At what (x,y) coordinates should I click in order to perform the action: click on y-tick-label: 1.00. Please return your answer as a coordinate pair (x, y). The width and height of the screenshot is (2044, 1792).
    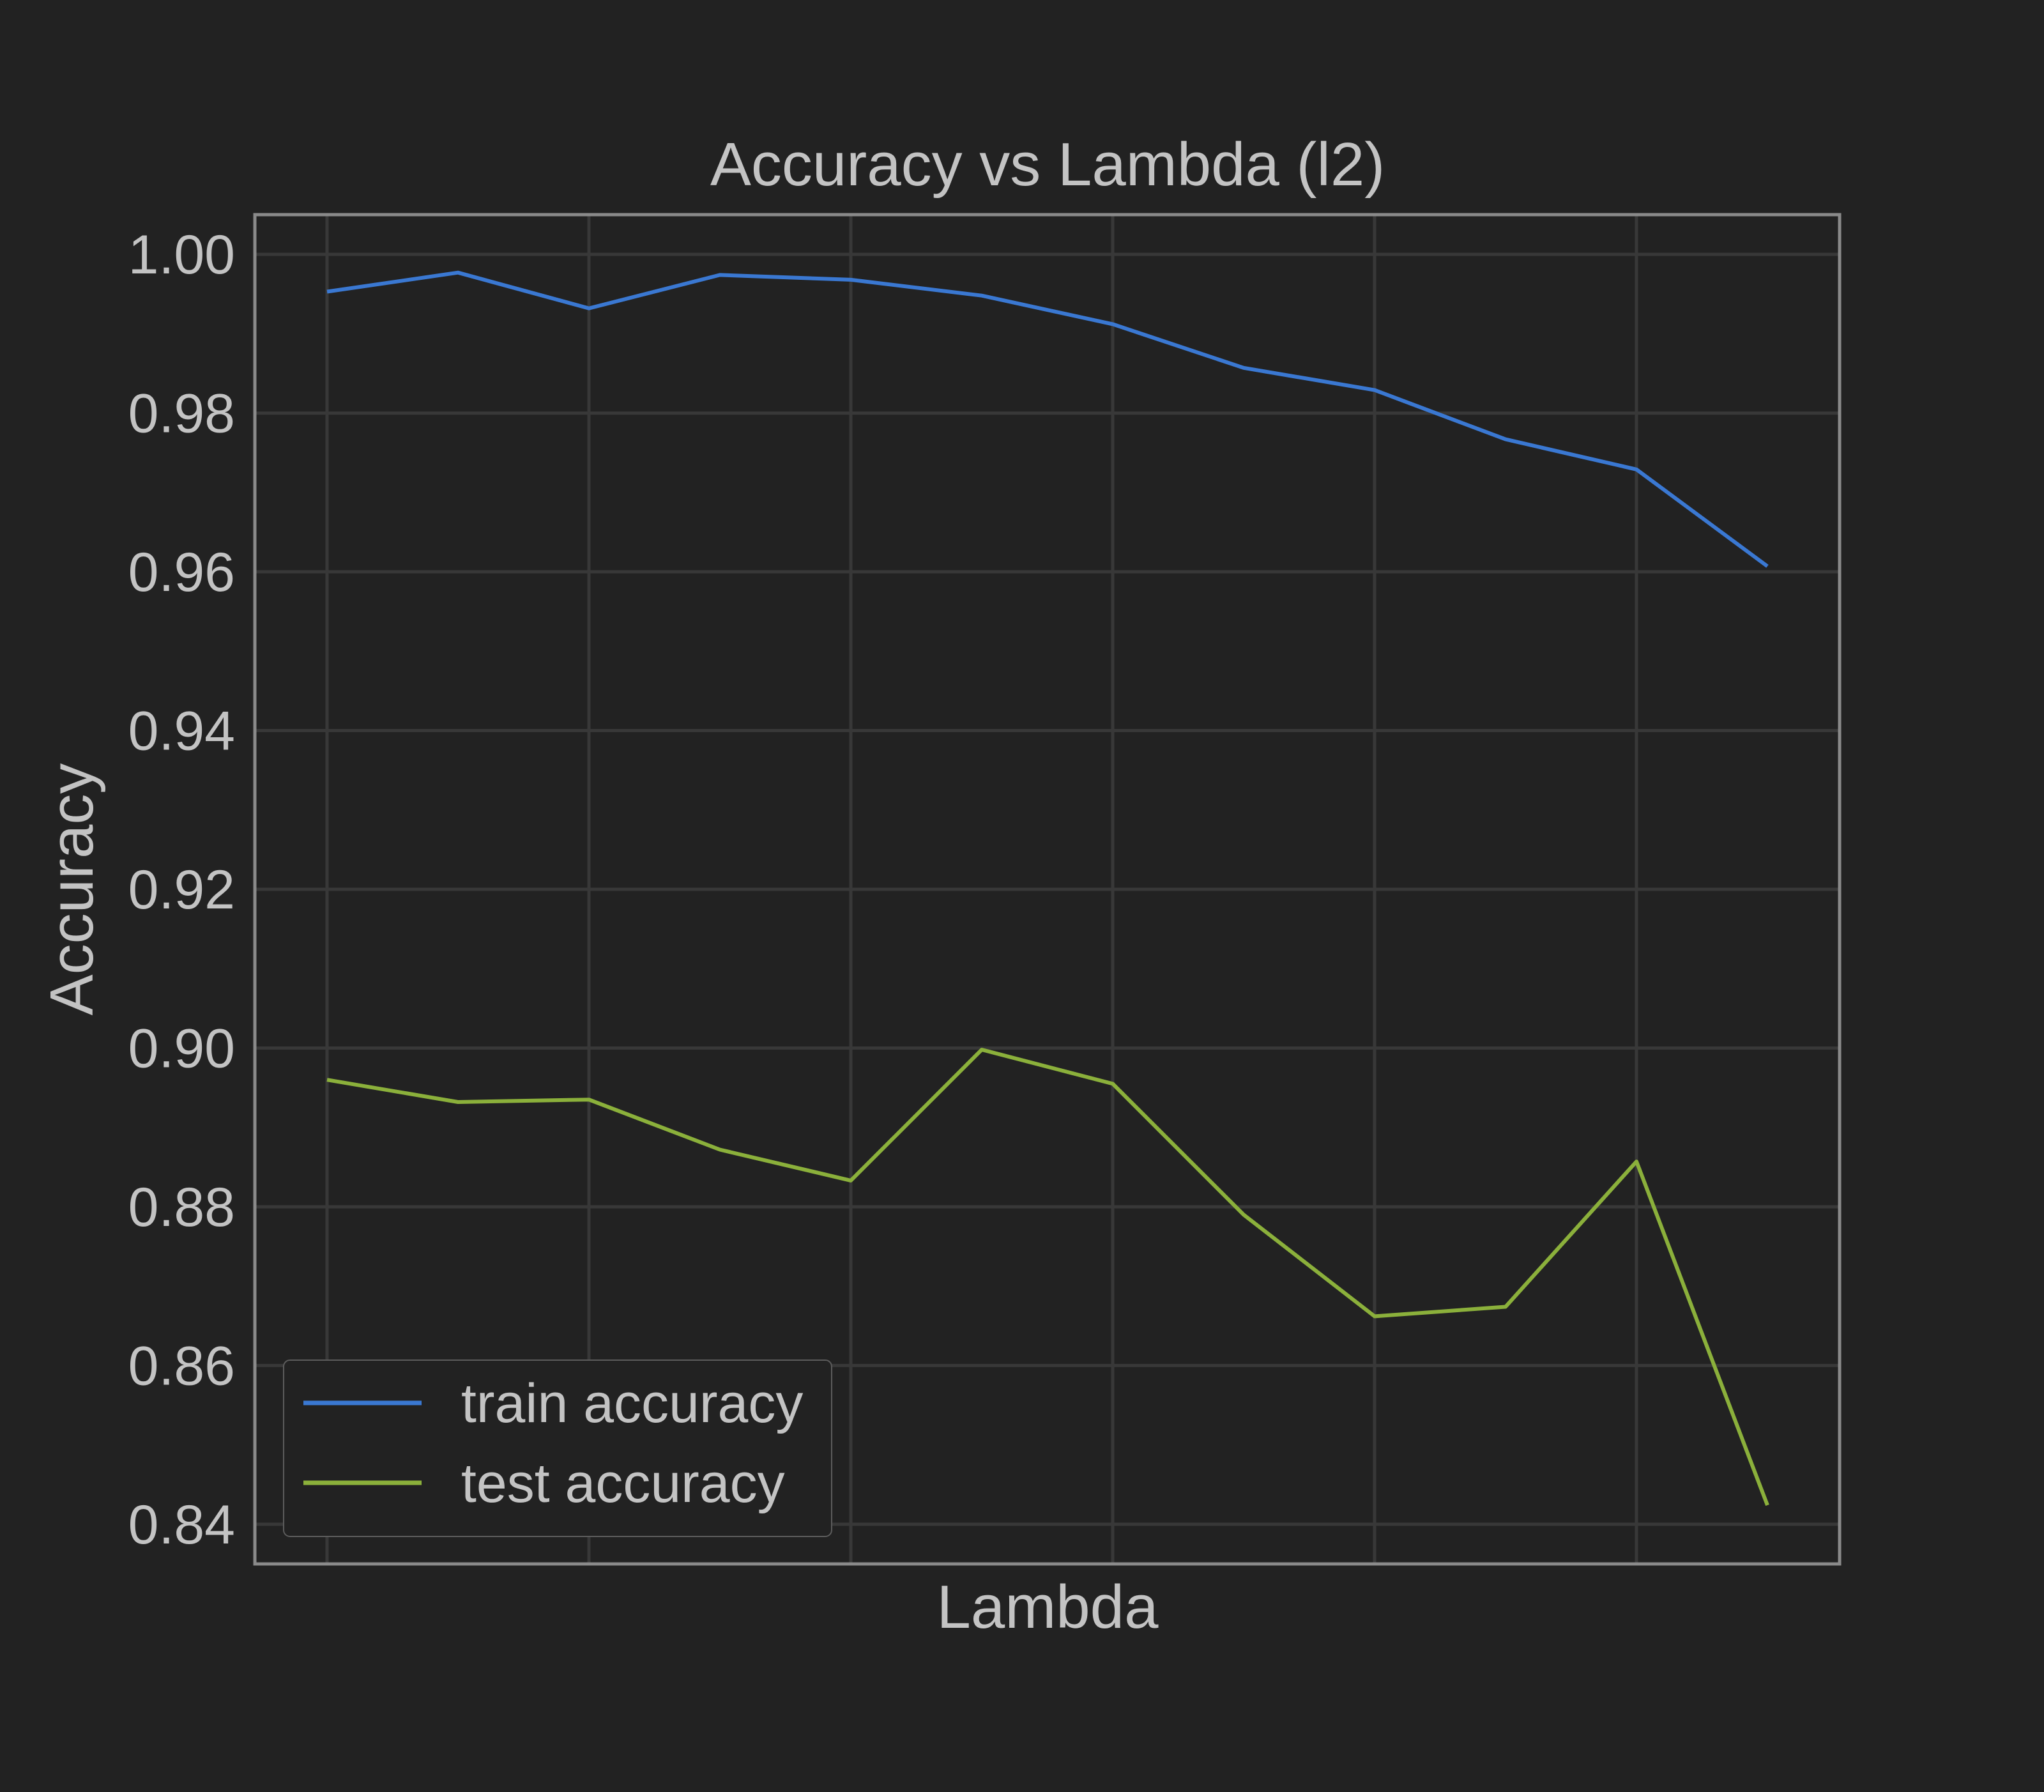
    Looking at the image, I should click on (181, 255).